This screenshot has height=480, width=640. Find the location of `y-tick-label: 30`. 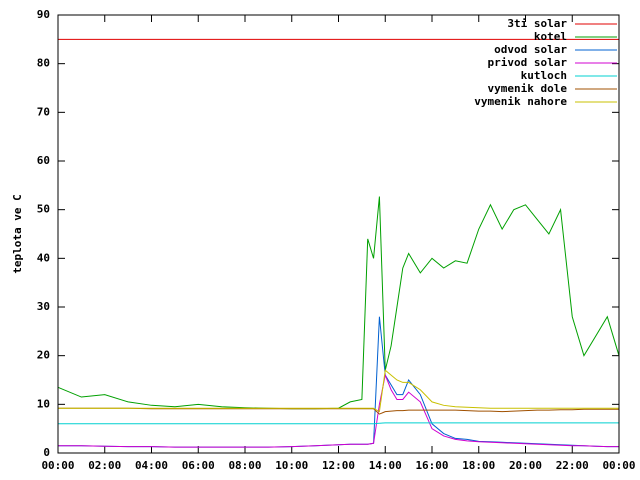

y-tick-label: 30 is located at coordinates (43, 306).